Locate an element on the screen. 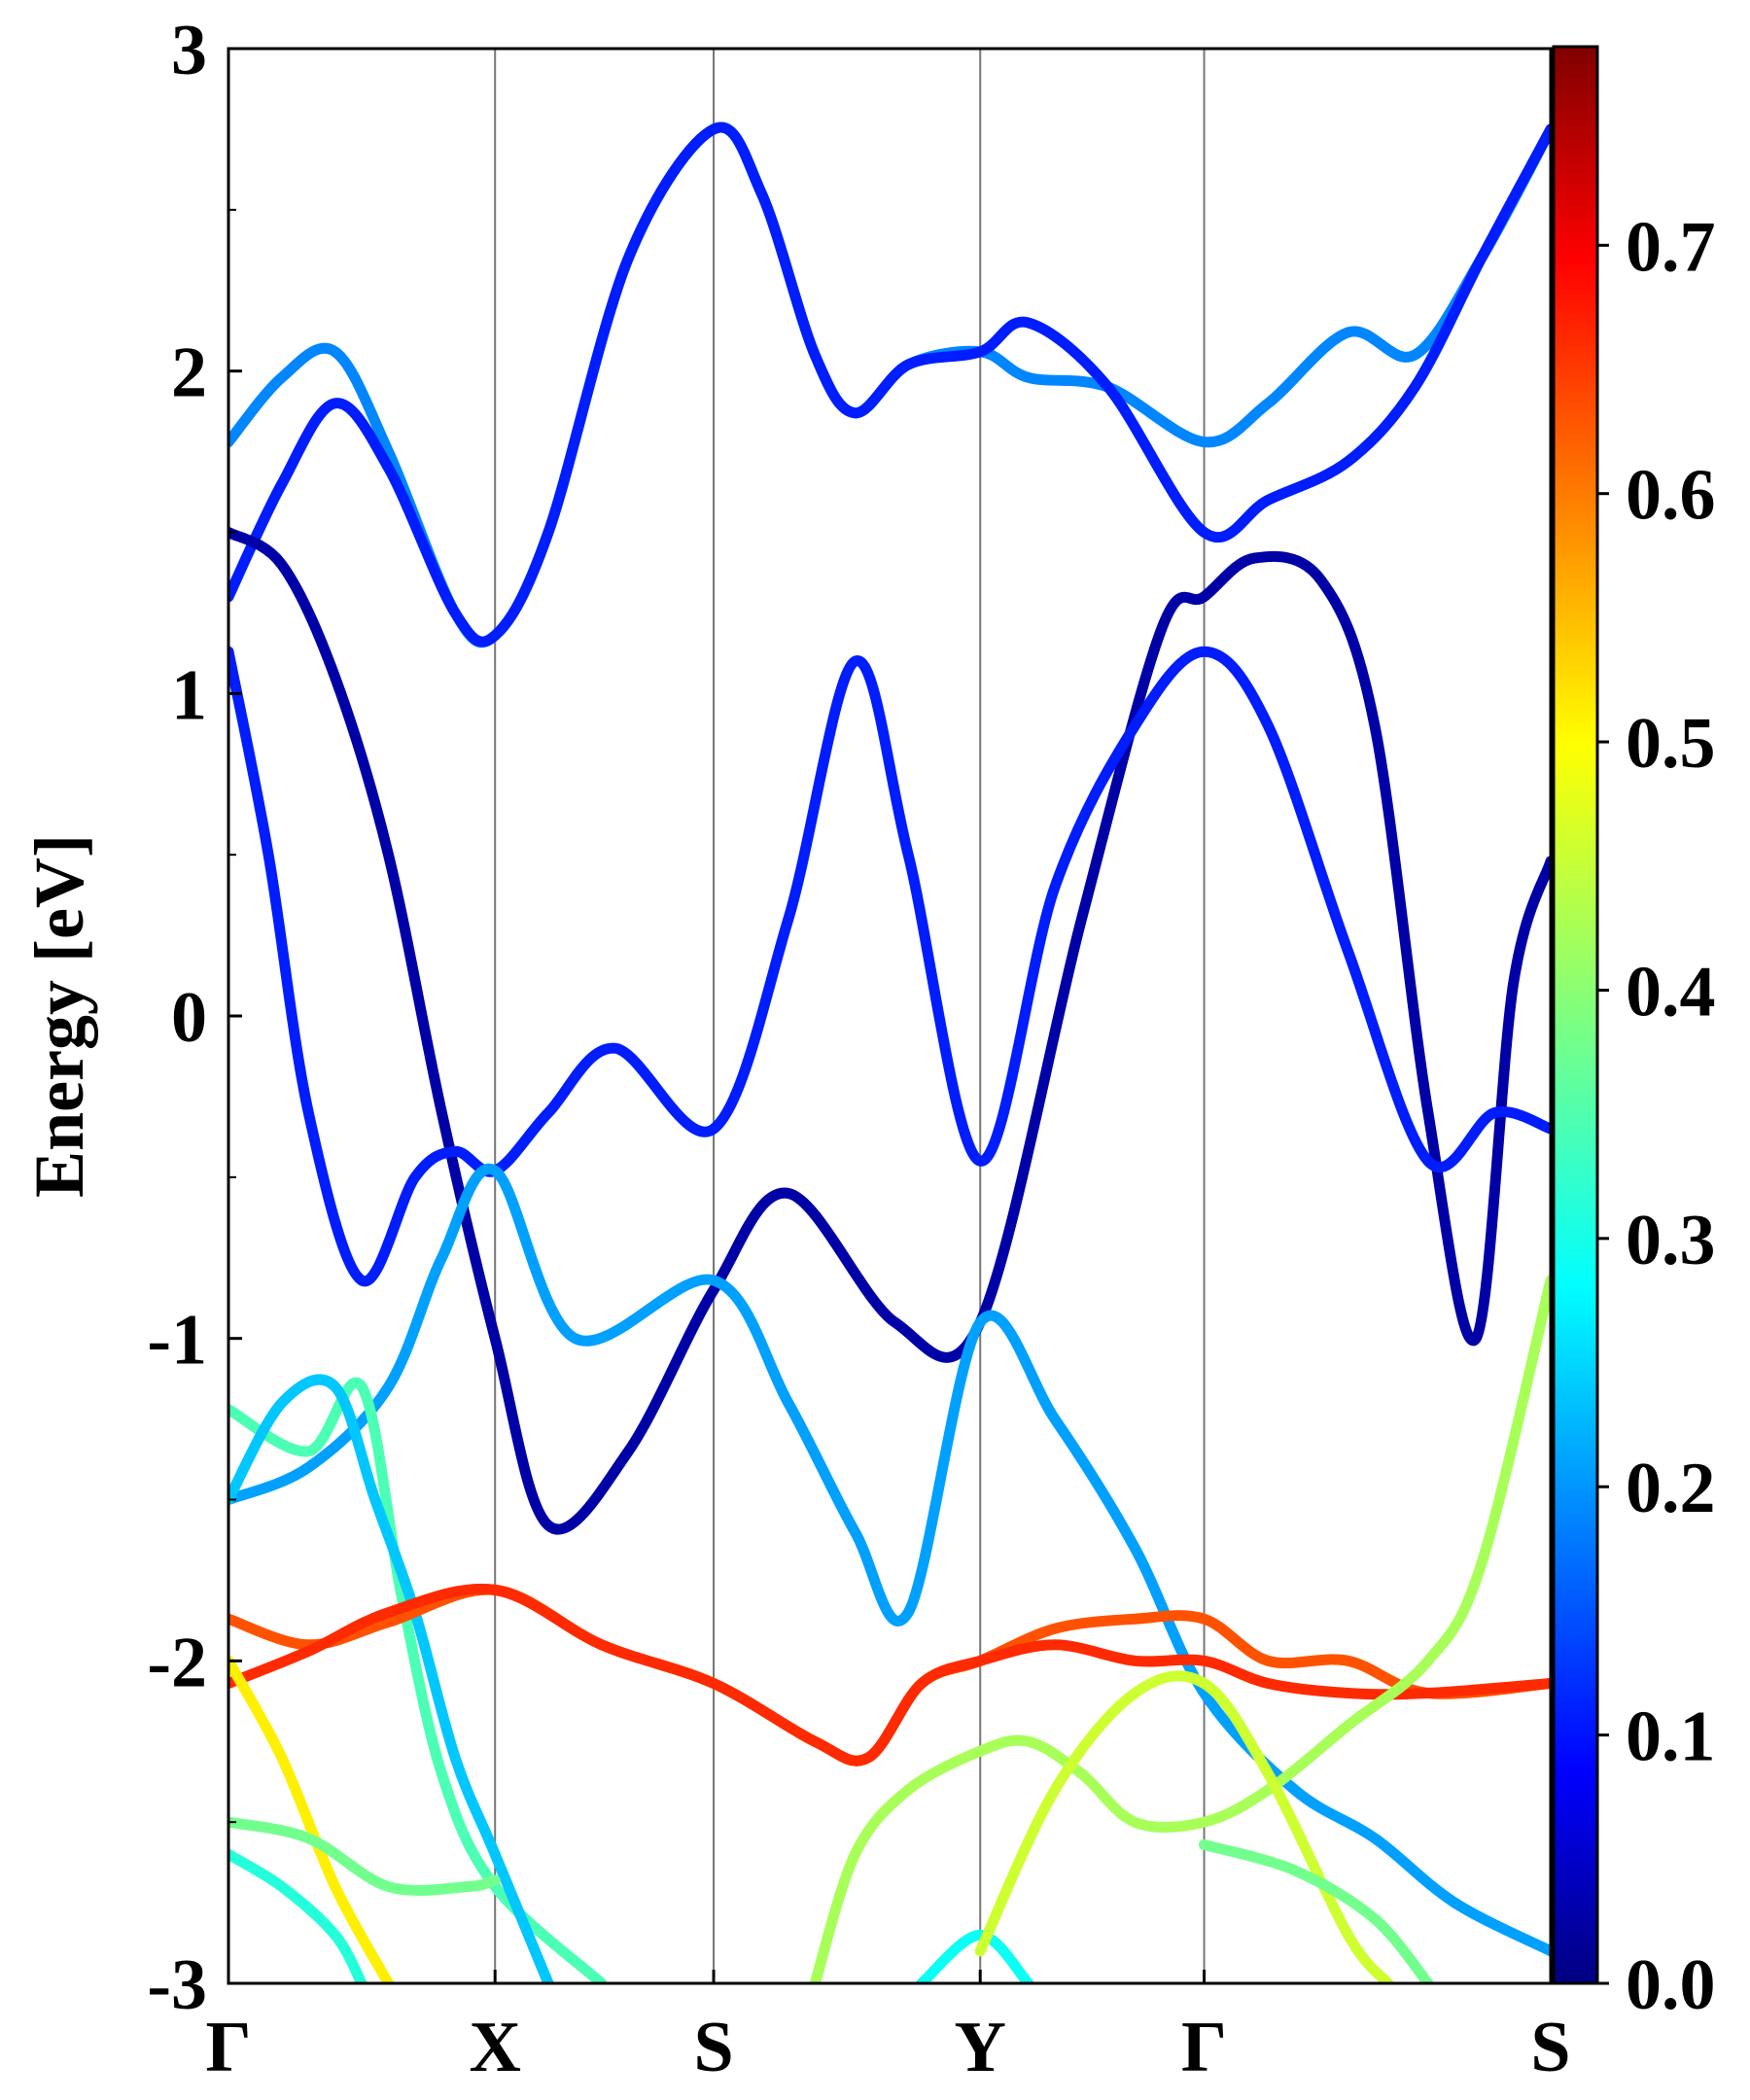 The image size is (1750, 2100). y-axis: 3 2 1 0 -1 -2 -3 is located at coordinates (194, 1018).